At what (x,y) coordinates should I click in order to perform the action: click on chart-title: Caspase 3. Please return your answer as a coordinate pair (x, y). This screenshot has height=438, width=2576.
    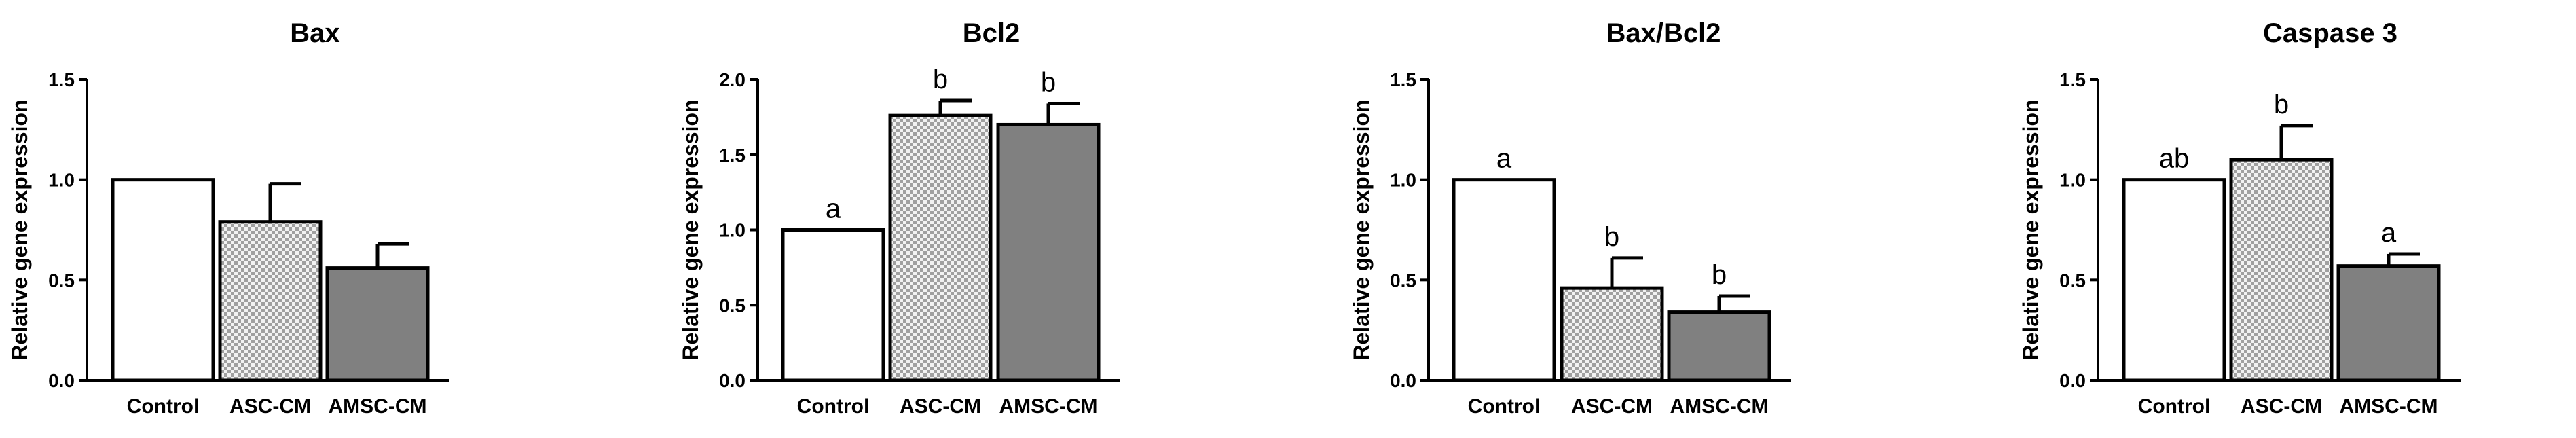
    Looking at the image, I should click on (2330, 33).